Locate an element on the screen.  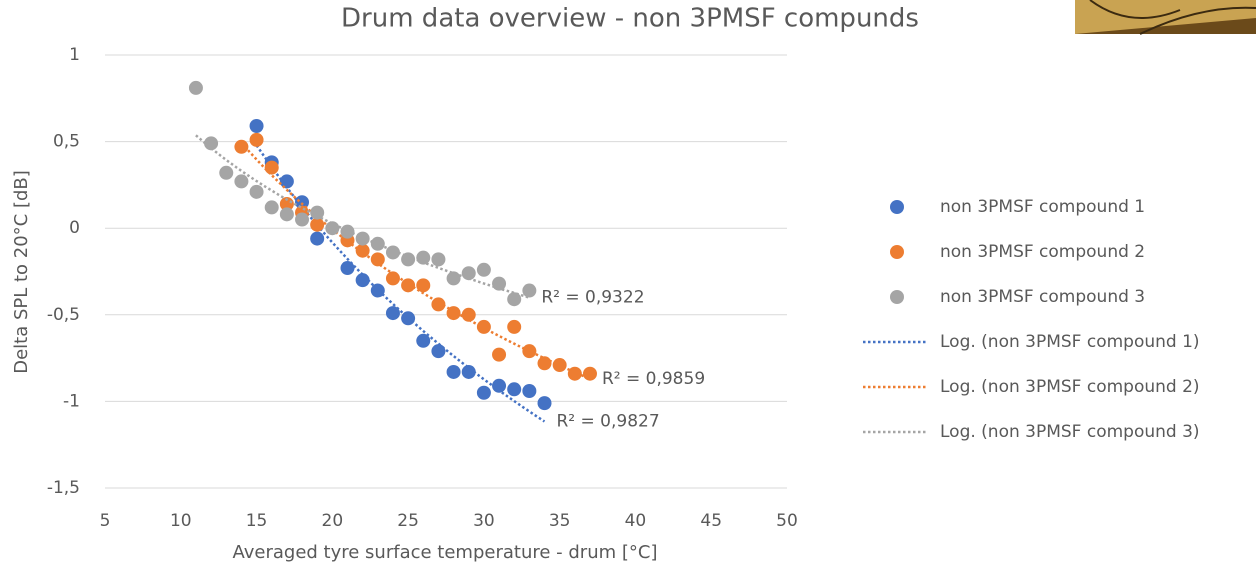
legend-label: Log. (non 3PMSF compound 1) is located at coordinates (1070, 342).